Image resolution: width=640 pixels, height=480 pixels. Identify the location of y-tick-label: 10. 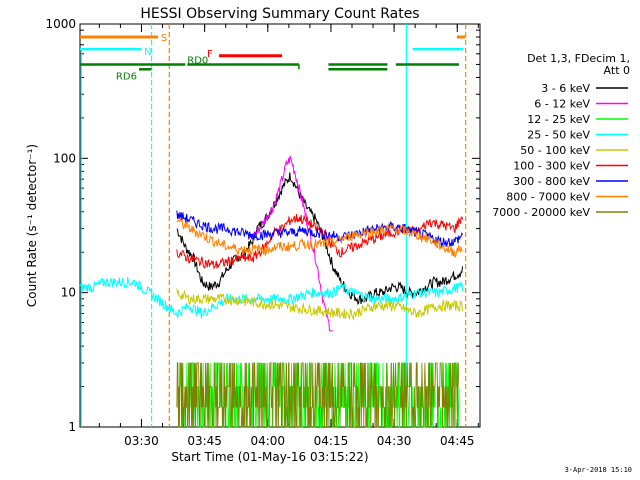
(68, 293).